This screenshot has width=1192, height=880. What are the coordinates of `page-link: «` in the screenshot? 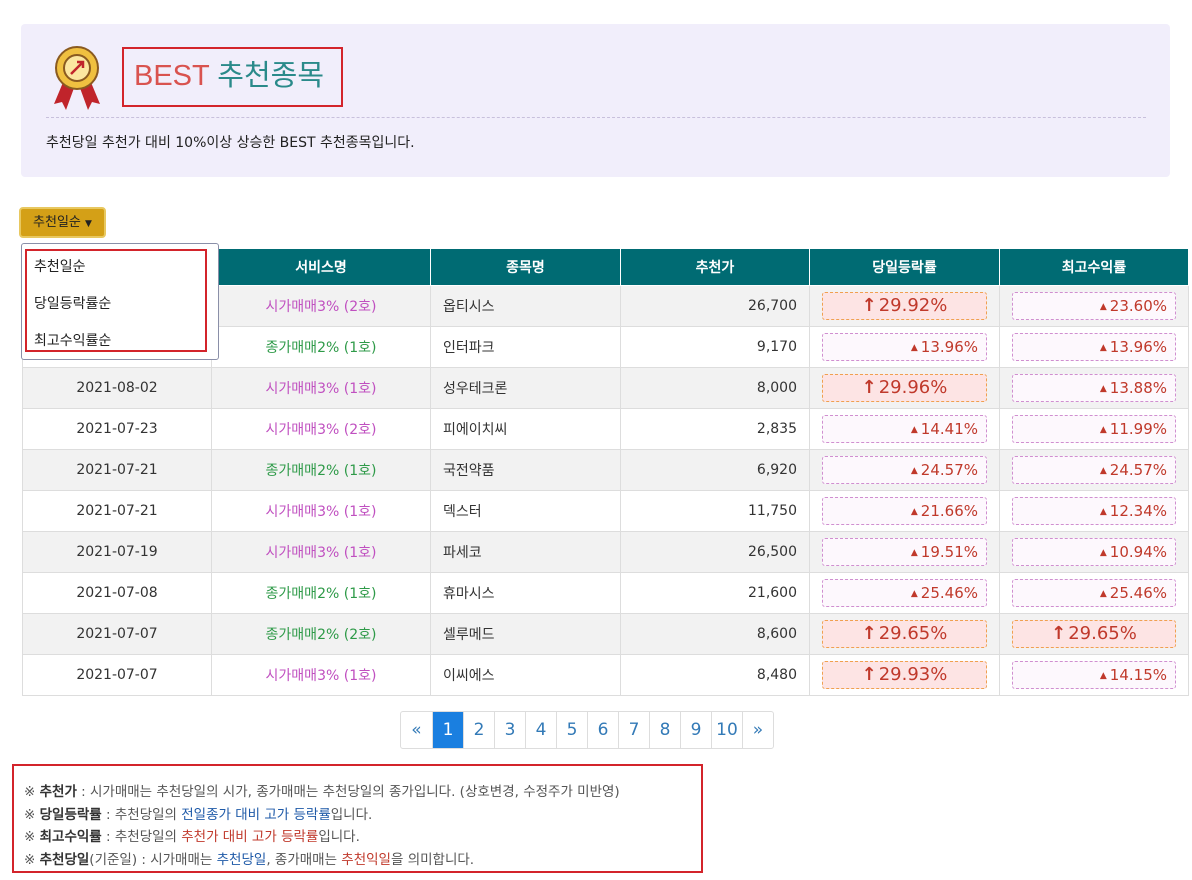 It's located at (416, 730).